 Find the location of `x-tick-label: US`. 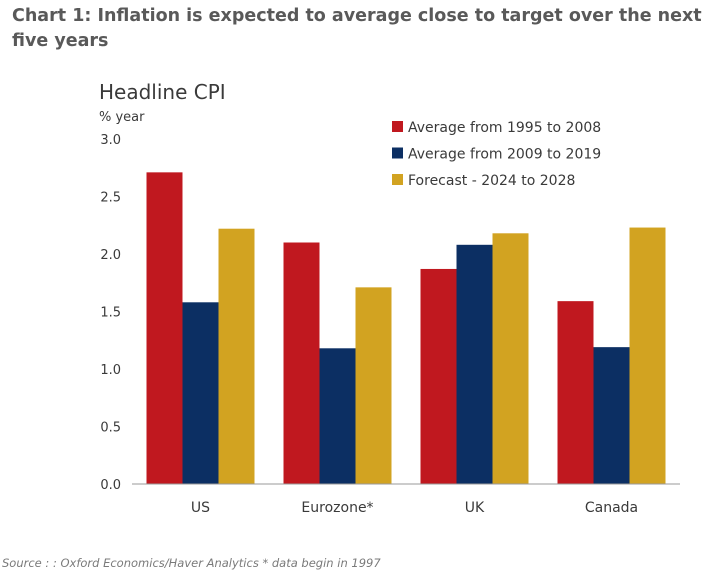

x-tick-label: US is located at coordinates (200, 508).